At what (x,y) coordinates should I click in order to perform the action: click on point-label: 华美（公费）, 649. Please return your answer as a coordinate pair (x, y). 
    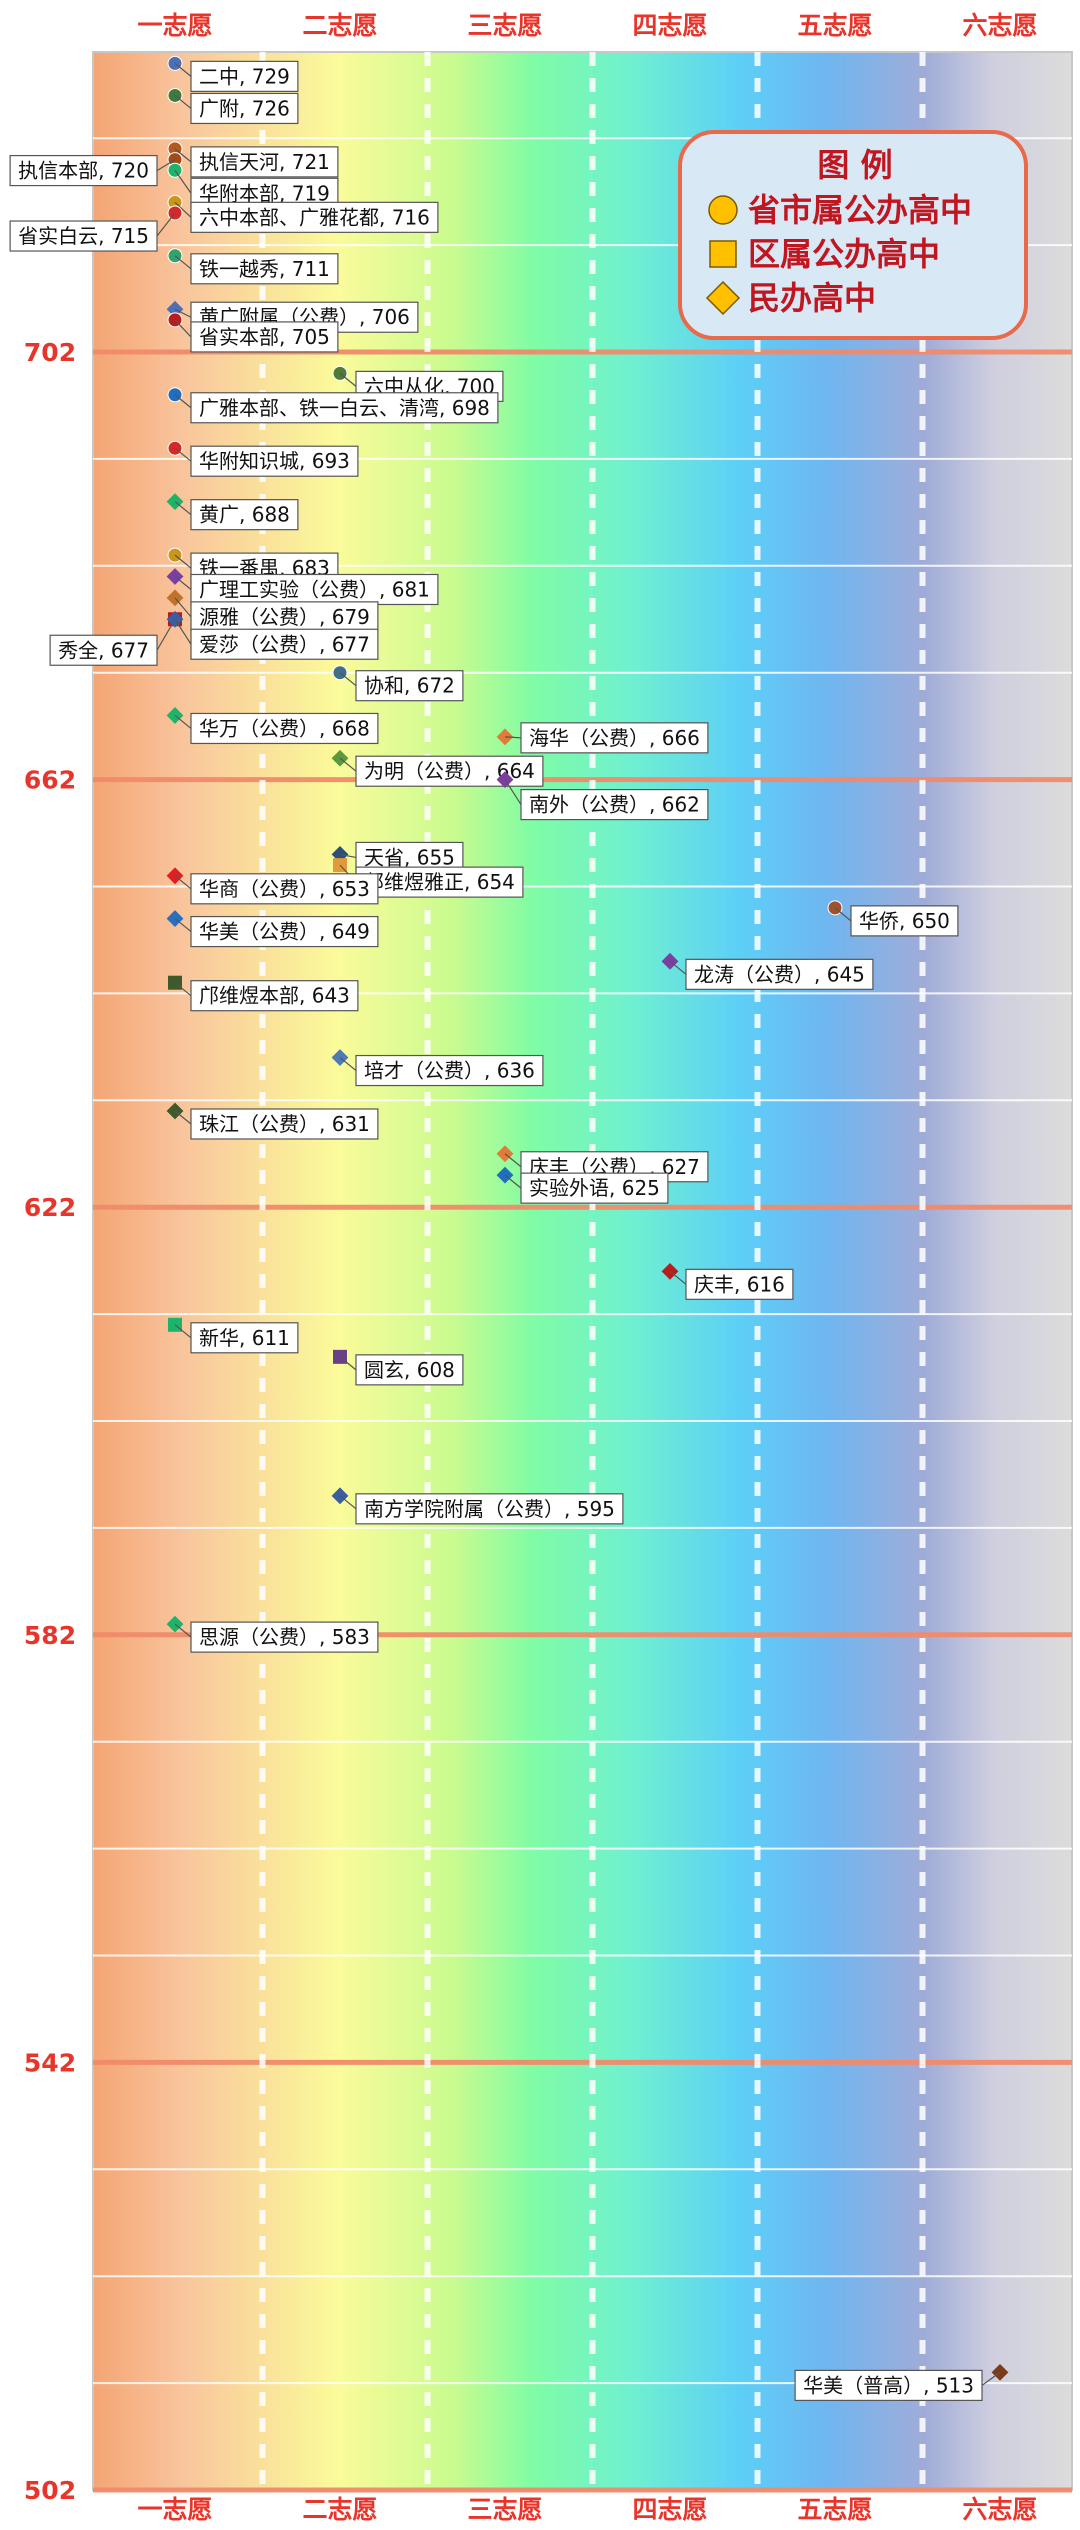
    Looking at the image, I should click on (284, 932).